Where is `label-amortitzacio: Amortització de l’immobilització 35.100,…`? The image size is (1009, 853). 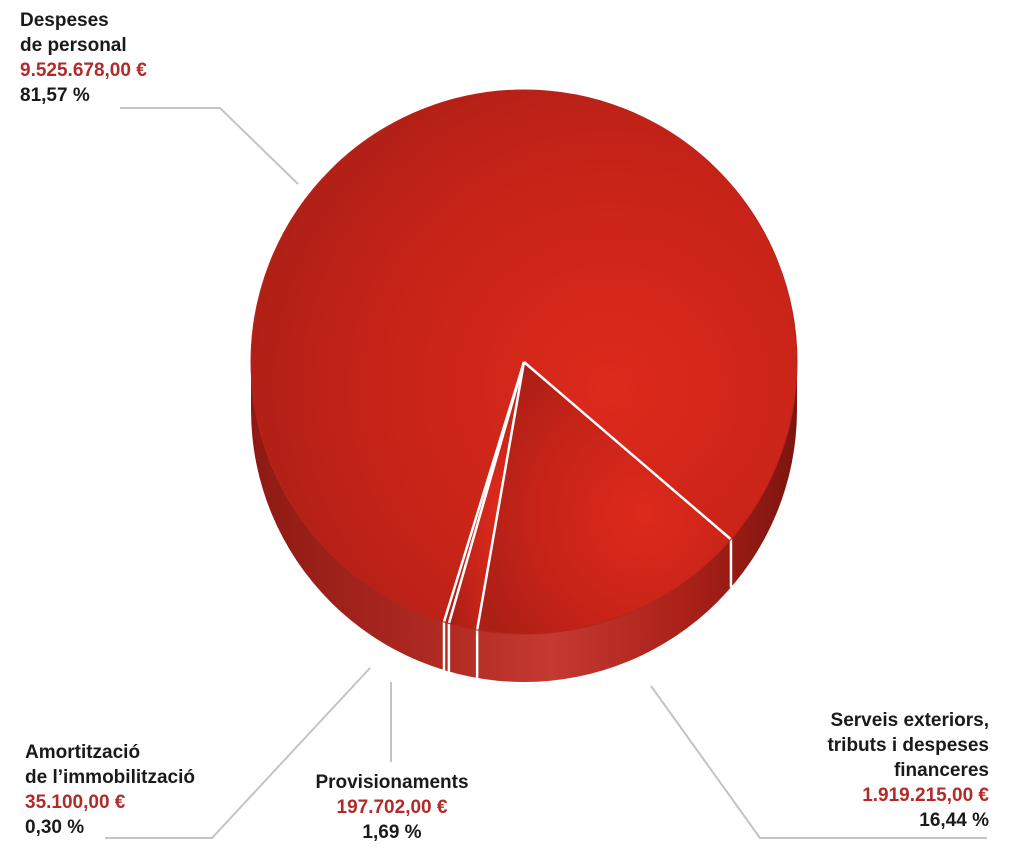 label-amortitzacio: Amortització de l’immobilització 35.100,… is located at coordinates (110, 790).